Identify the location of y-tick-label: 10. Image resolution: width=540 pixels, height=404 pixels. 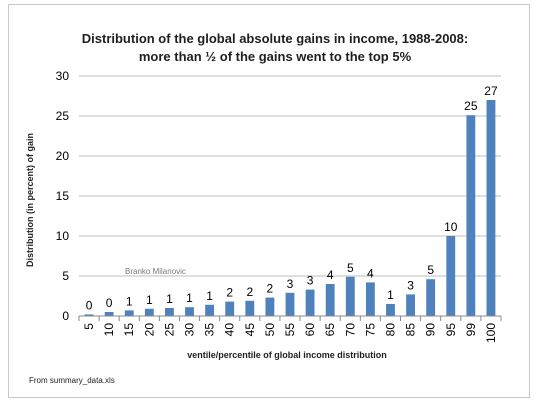
(63, 236).